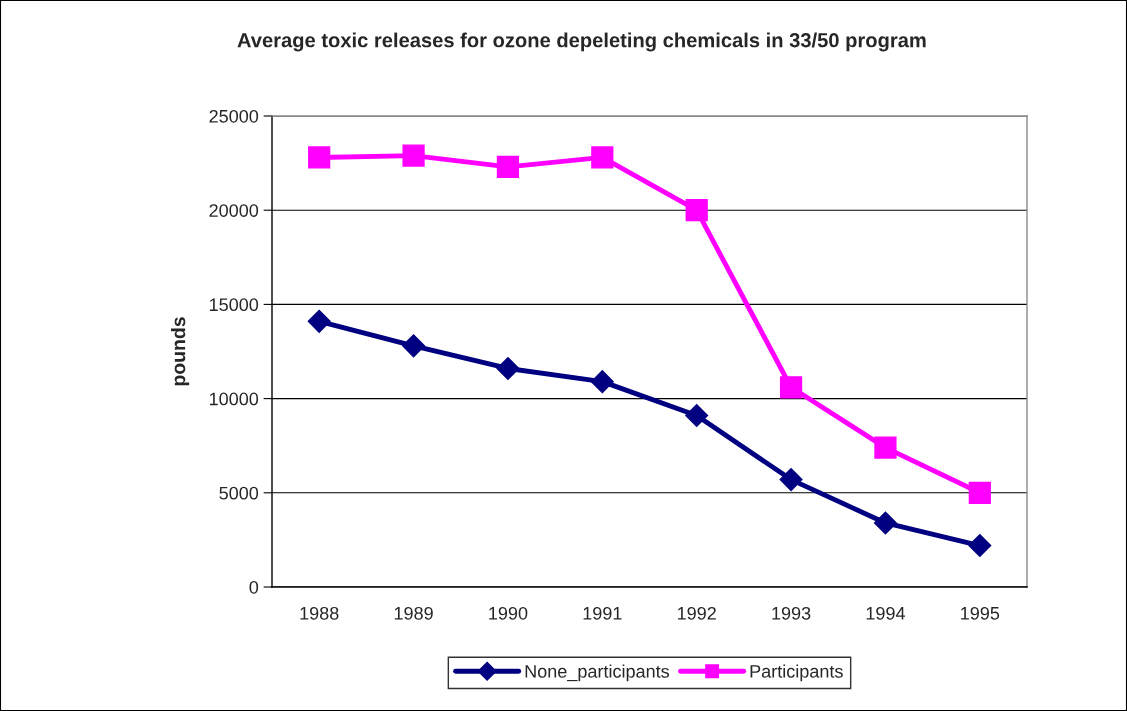 This screenshot has width=1127, height=711. What do you see at coordinates (602, 613) in the screenshot?
I see `x-tick-label: 1991` at bounding box center [602, 613].